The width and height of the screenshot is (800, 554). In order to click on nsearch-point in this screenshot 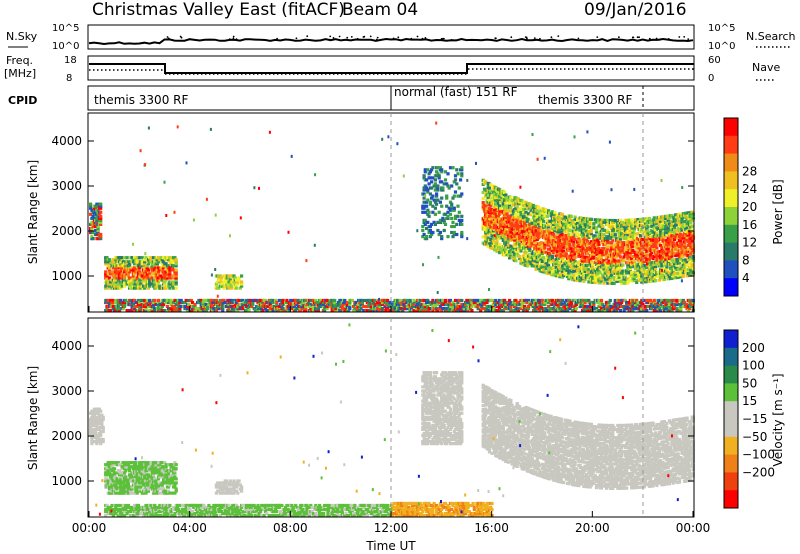, I will do `click(398, 37)`.